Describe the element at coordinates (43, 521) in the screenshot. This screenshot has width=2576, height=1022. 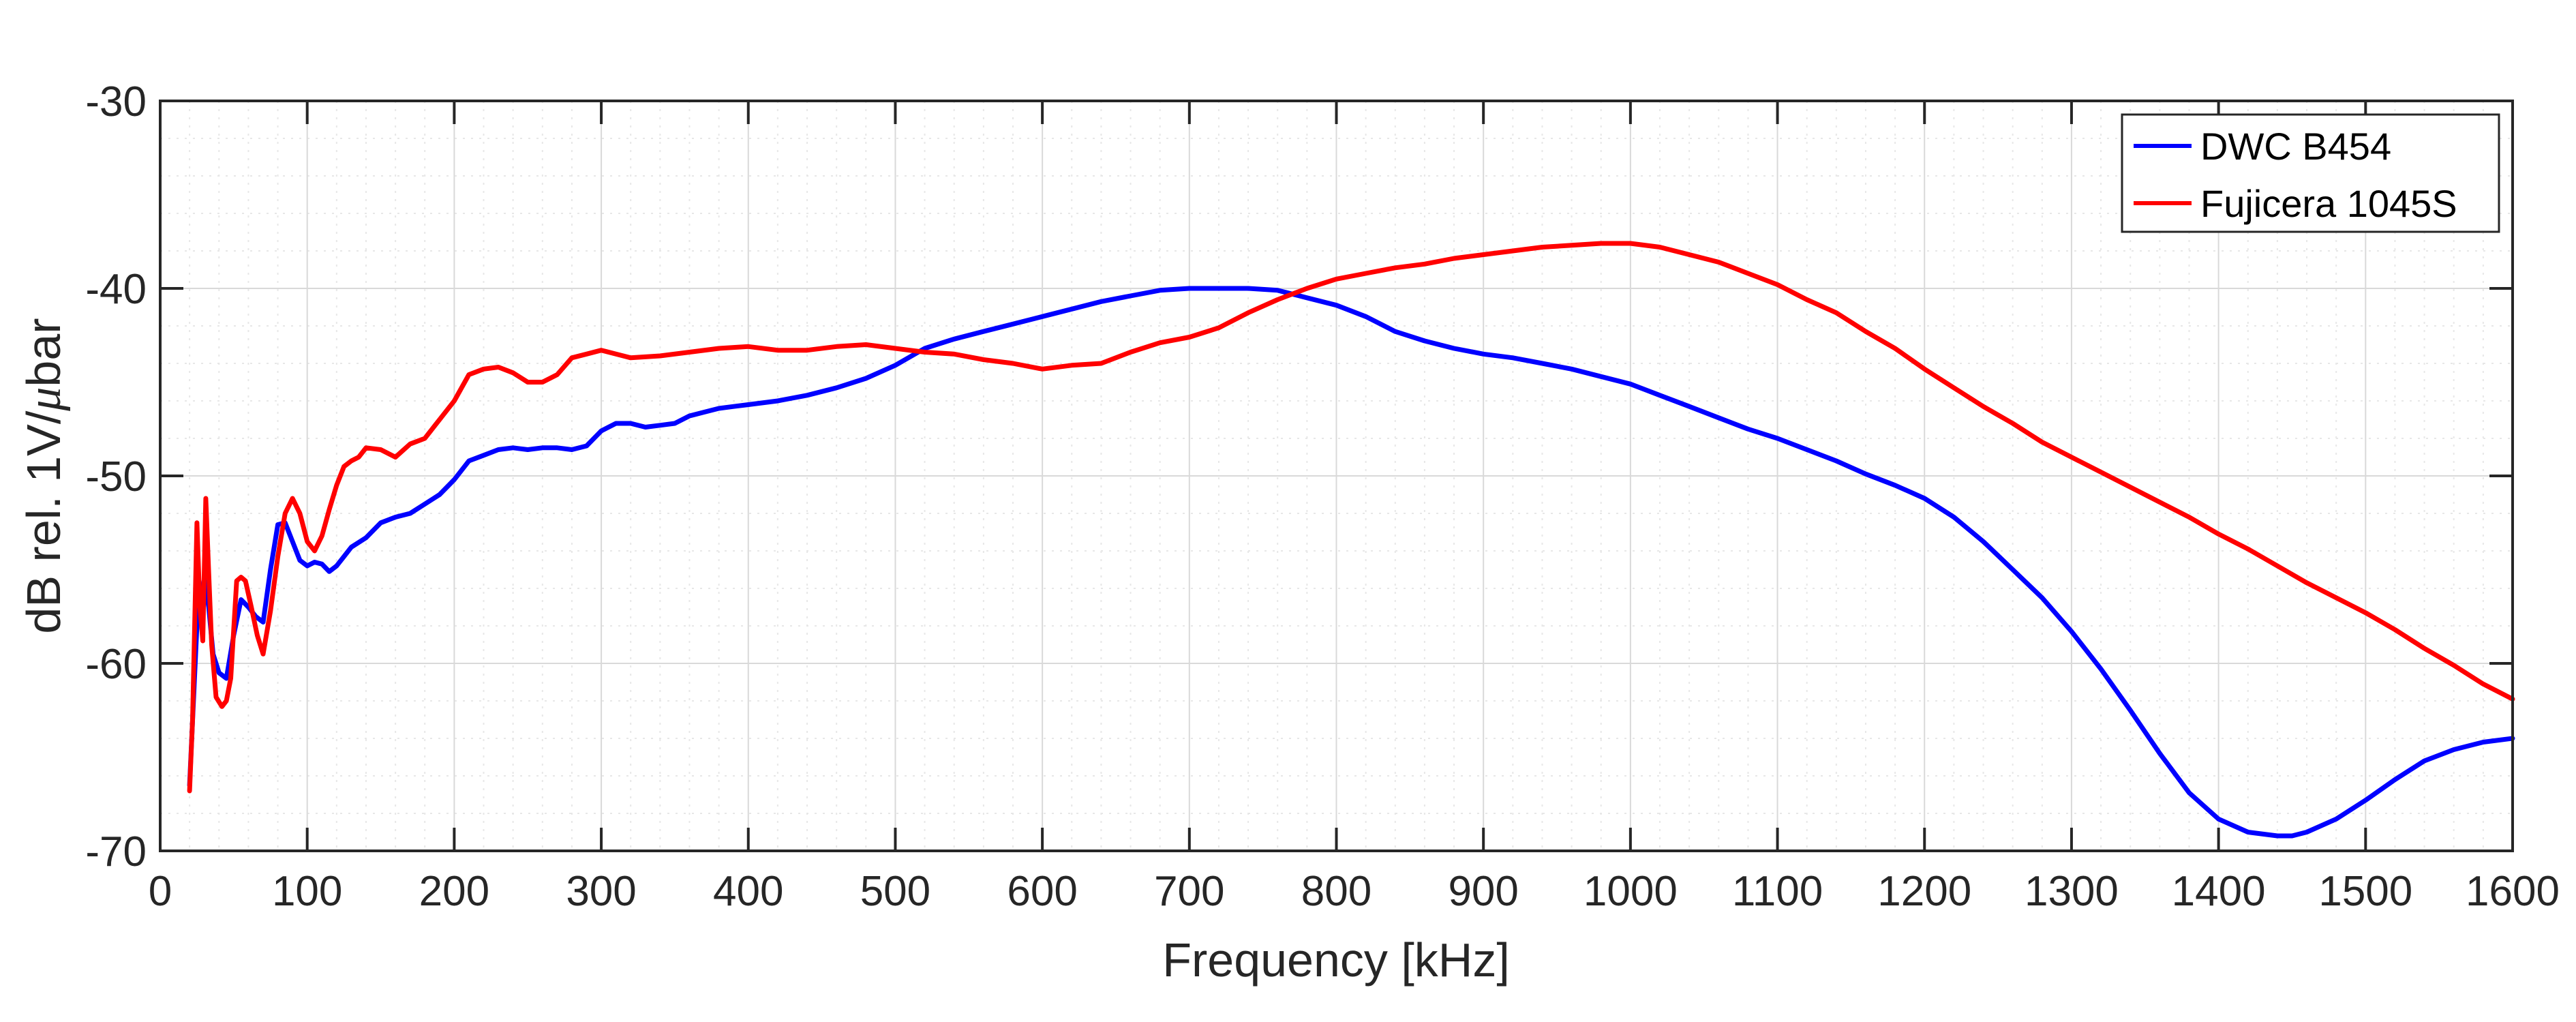
I see `y-axis-label-prefix: dB rel. 1V/` at that location.